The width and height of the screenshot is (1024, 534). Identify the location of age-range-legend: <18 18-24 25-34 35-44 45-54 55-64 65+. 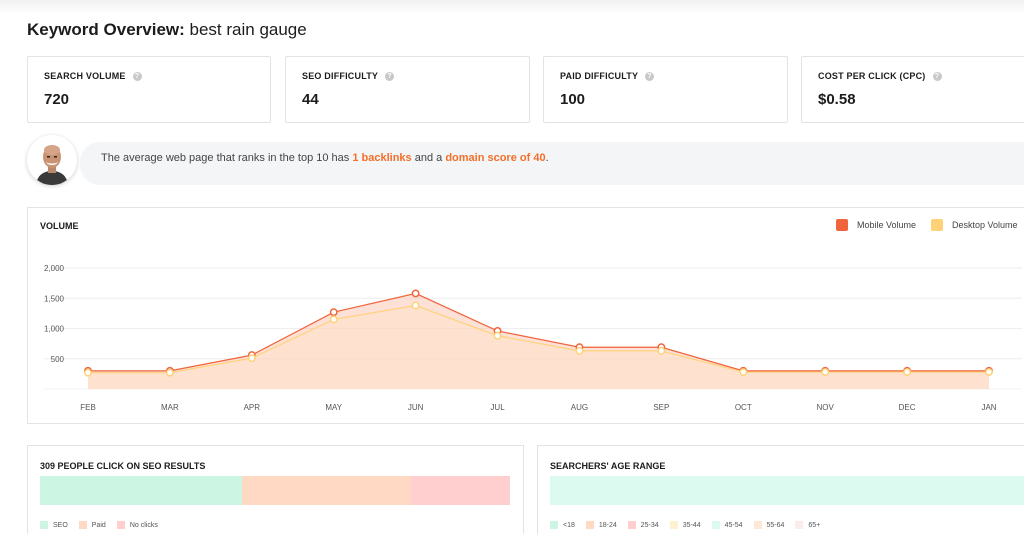
(690, 525).